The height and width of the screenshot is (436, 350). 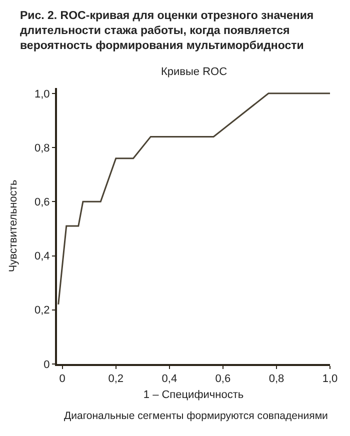 I want to click on y-tick-label: 0,2, so click(x=42, y=310).